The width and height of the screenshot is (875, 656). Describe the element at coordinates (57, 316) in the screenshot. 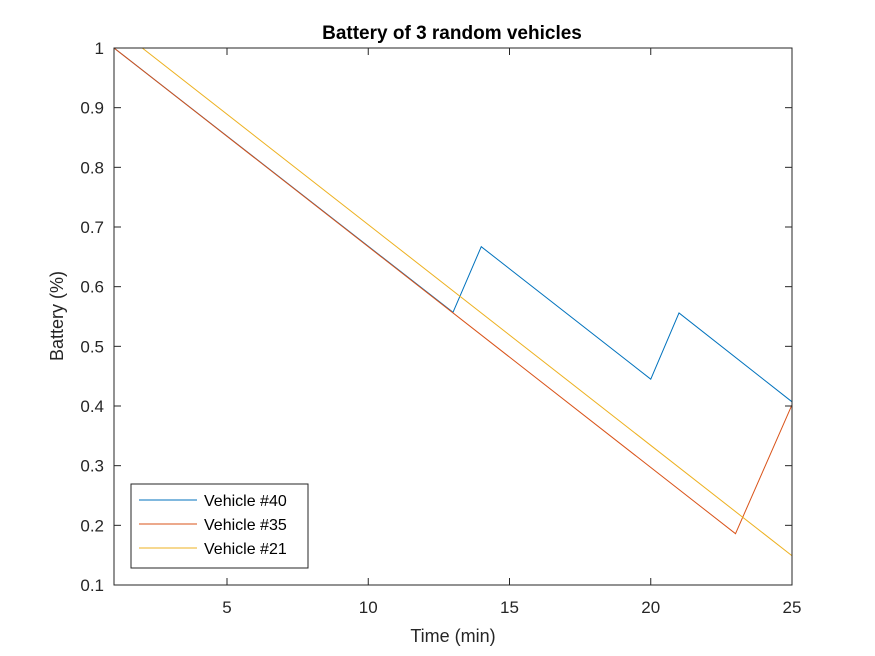

I see `y-axis-label: Battery (%)` at that location.